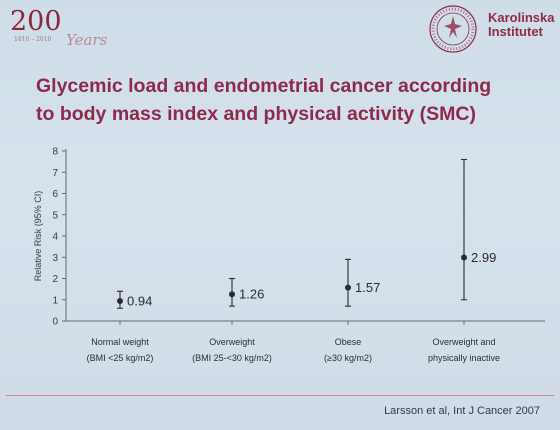 The width and height of the screenshot is (560, 430). Describe the element at coordinates (367, 287) in the screenshot. I see `data-label: 1.57` at that location.